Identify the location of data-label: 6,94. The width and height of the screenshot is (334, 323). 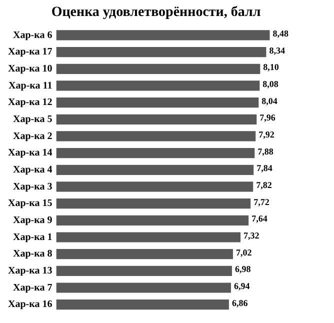
(242, 286).